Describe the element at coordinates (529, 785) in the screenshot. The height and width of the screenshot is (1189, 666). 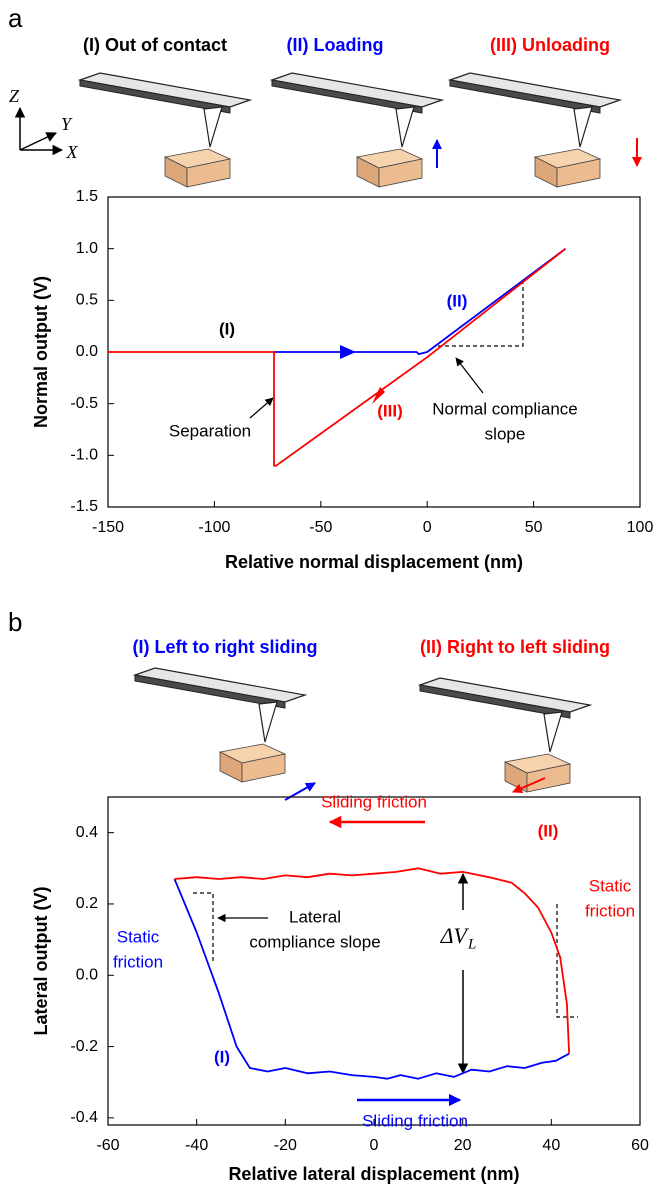
I see `motion-arrow` at that location.